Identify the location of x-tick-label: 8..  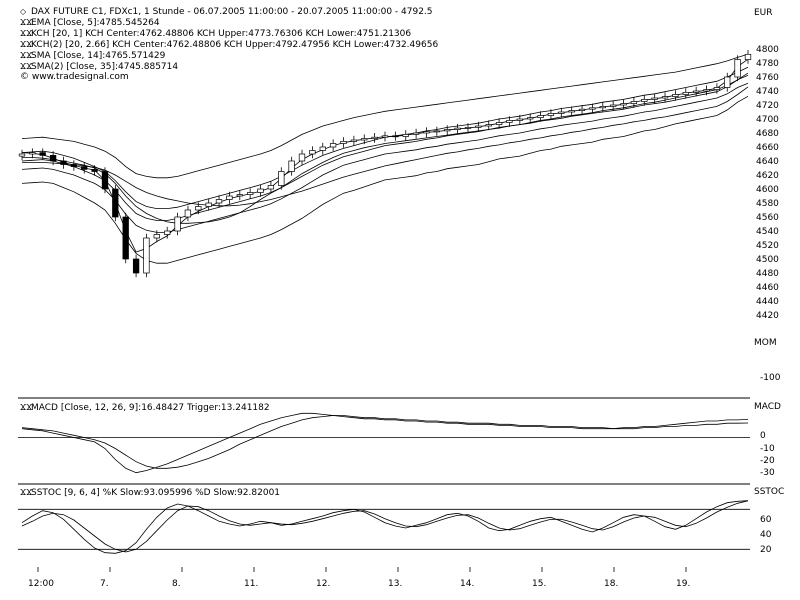
(176, 584).